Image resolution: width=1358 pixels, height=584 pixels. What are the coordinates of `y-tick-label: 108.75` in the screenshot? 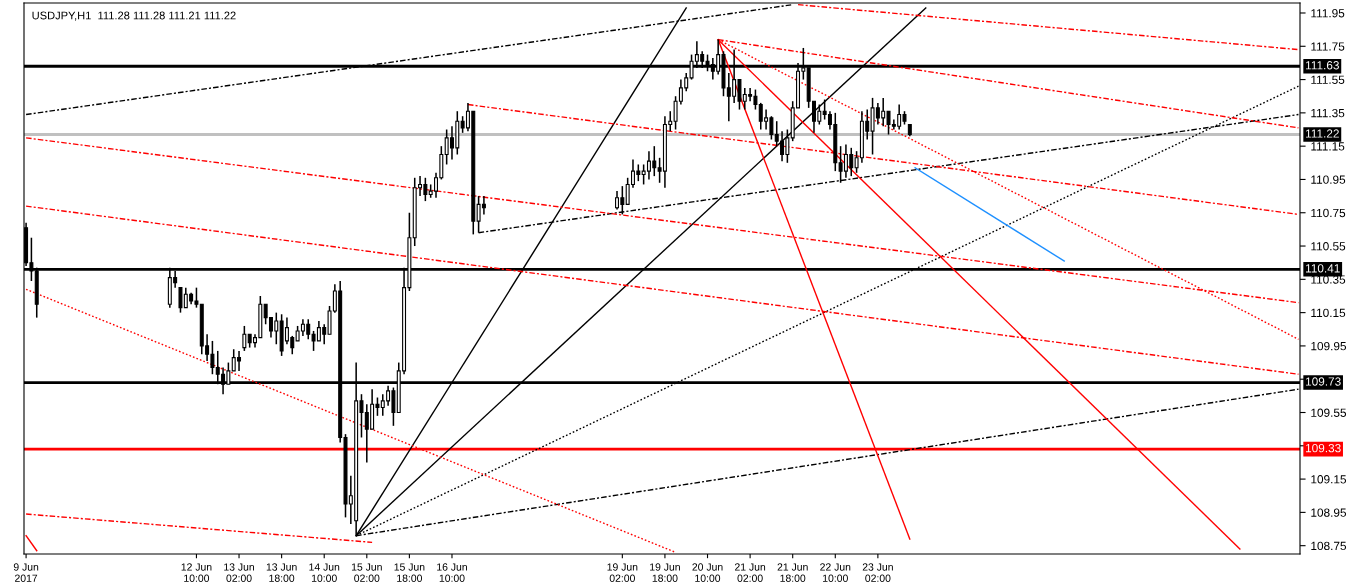 It's located at (1329, 546).